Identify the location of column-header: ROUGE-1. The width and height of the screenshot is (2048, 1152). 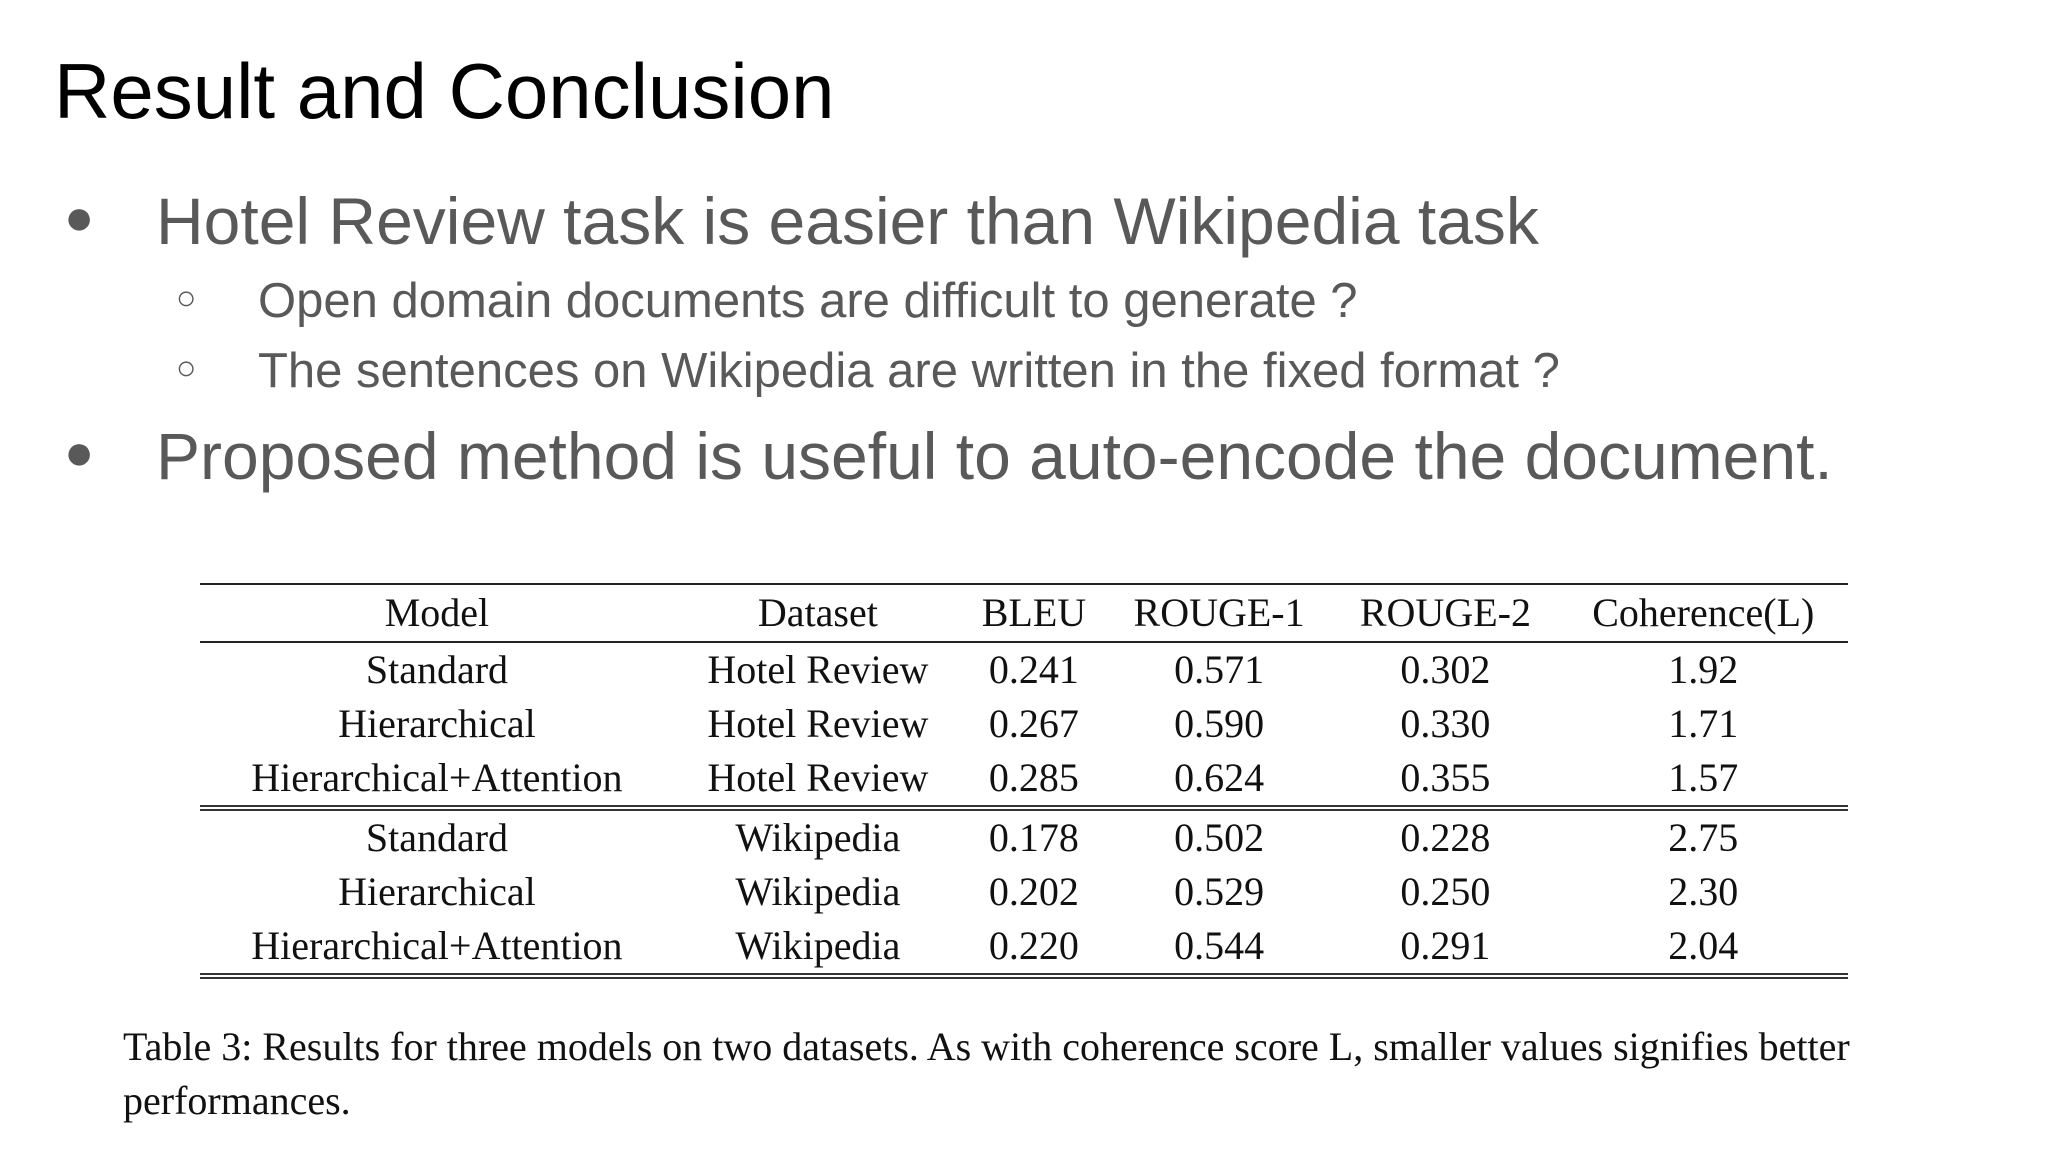
(1219, 613).